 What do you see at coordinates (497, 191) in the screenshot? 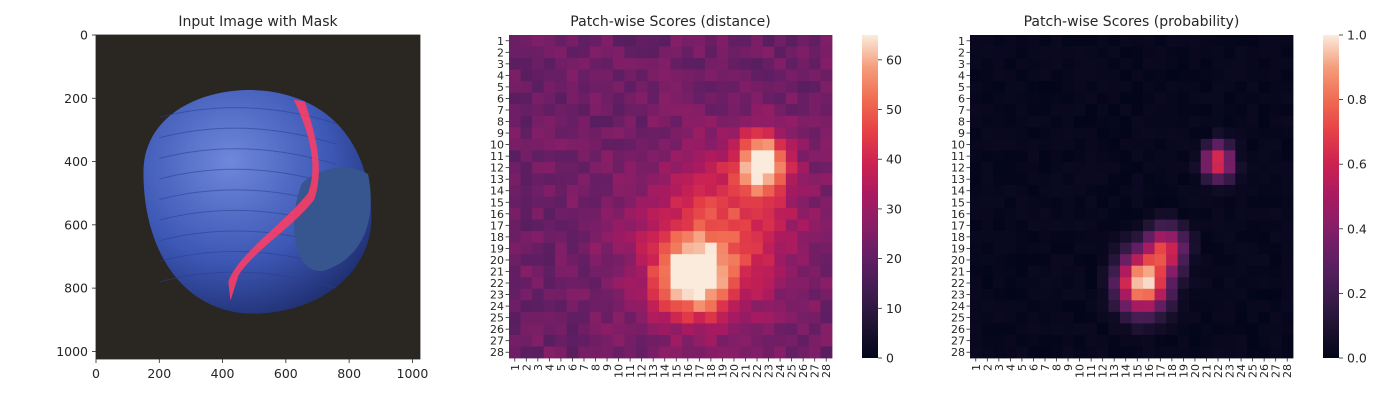
I see `y-tick-label: 14` at bounding box center [497, 191].